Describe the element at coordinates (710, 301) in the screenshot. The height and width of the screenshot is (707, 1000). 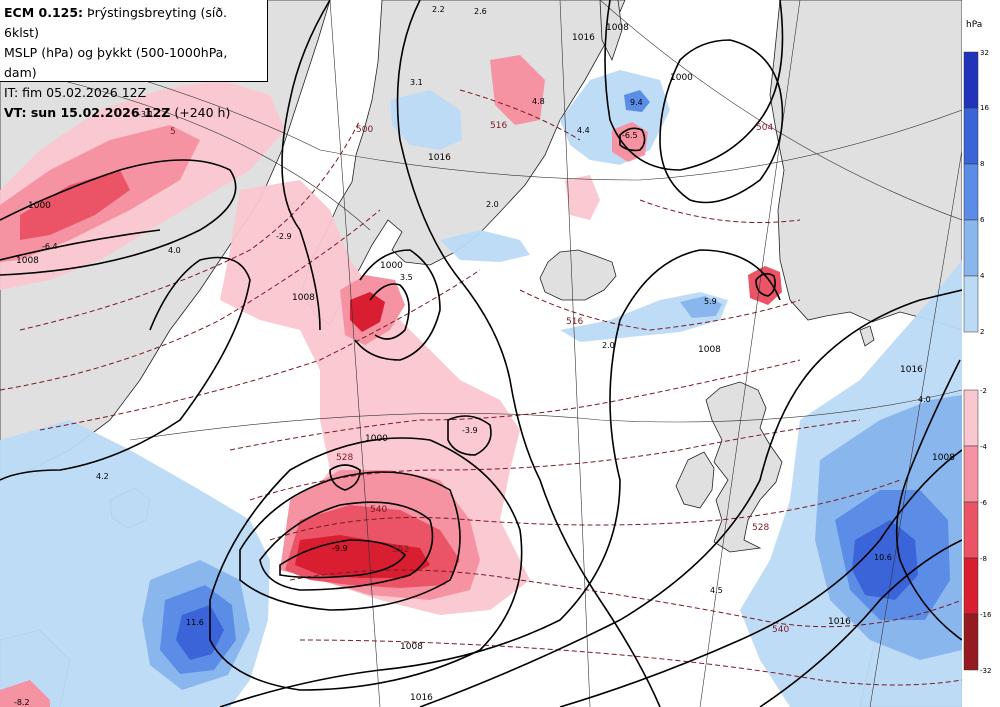
I see `value-label: 5.9` at that location.